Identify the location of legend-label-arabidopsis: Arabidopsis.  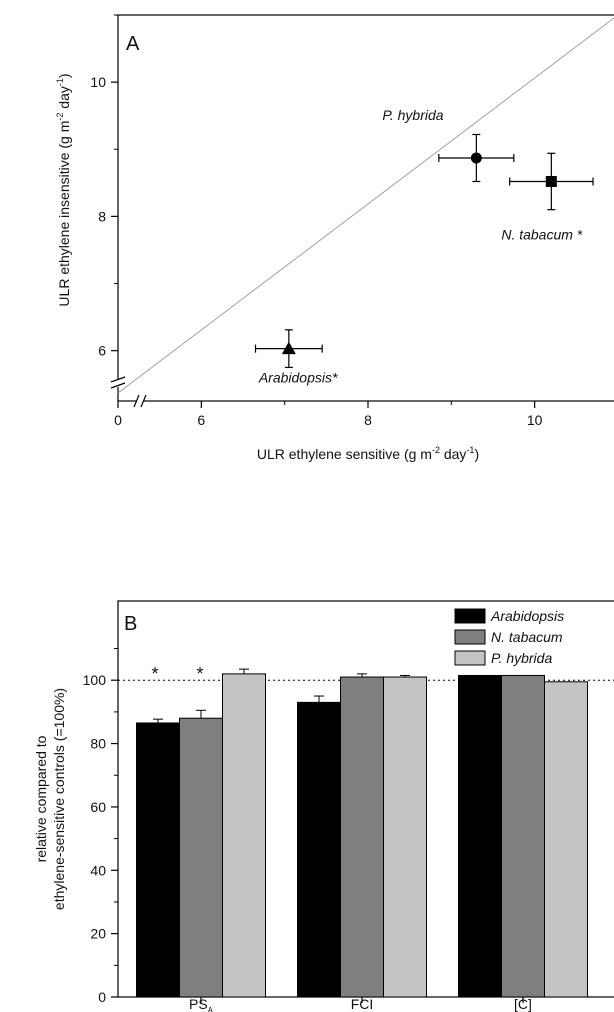
(527, 616).